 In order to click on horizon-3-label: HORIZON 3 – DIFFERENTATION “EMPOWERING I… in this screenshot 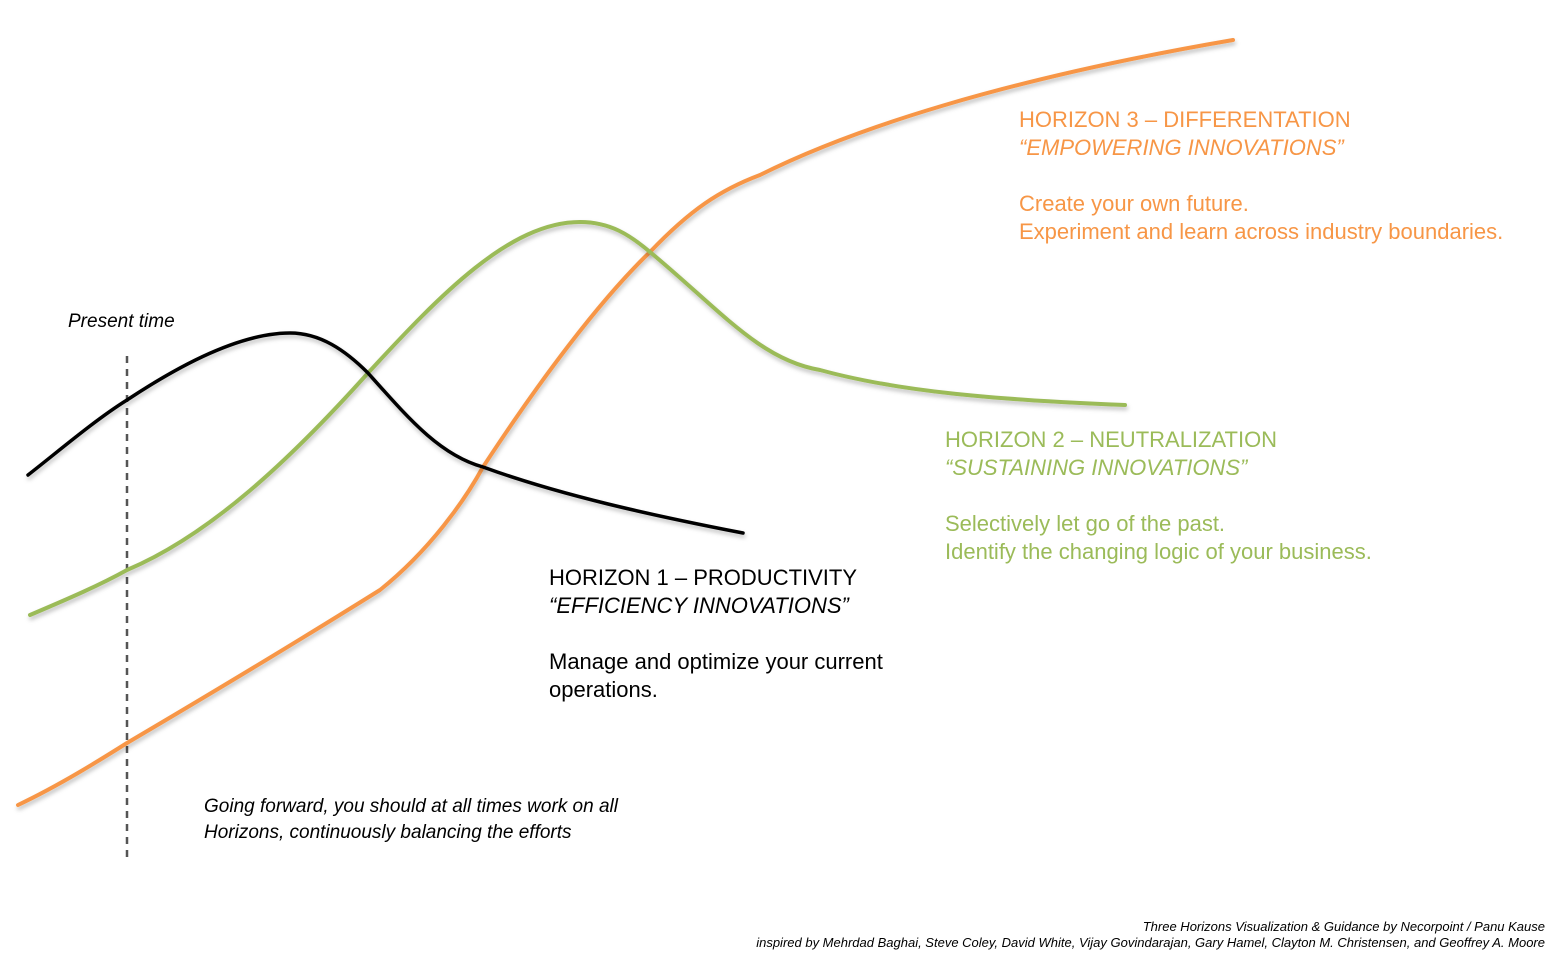, I will do `click(1261, 176)`.